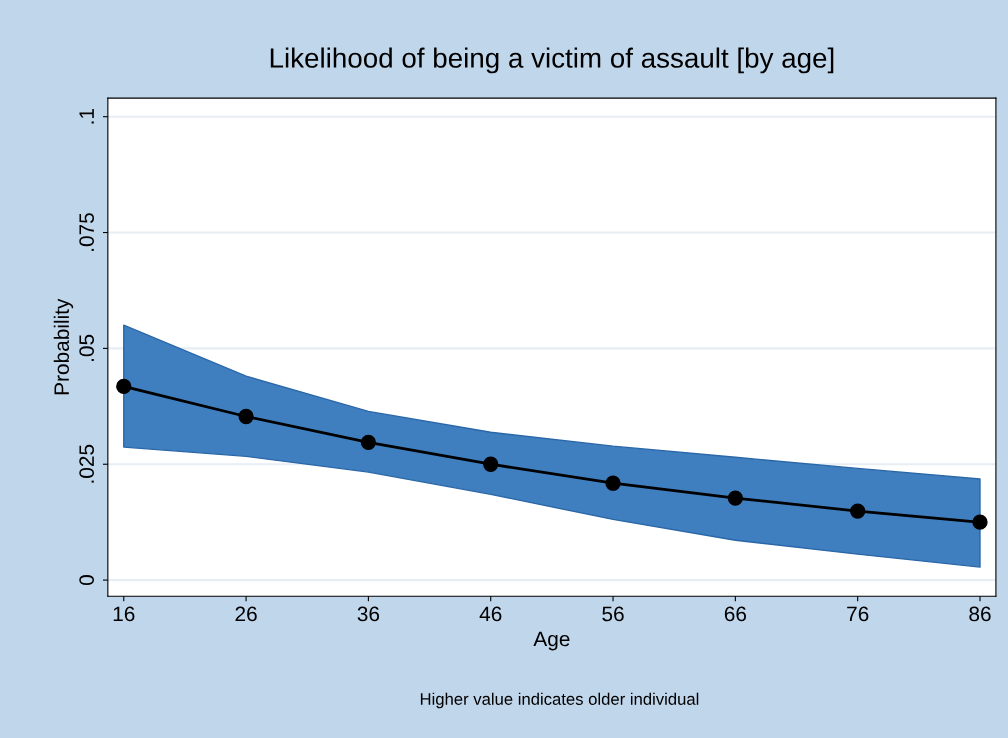 The image size is (1008, 738). Describe the element at coordinates (735, 614) in the screenshot. I see `x-tick-label: 66` at that location.